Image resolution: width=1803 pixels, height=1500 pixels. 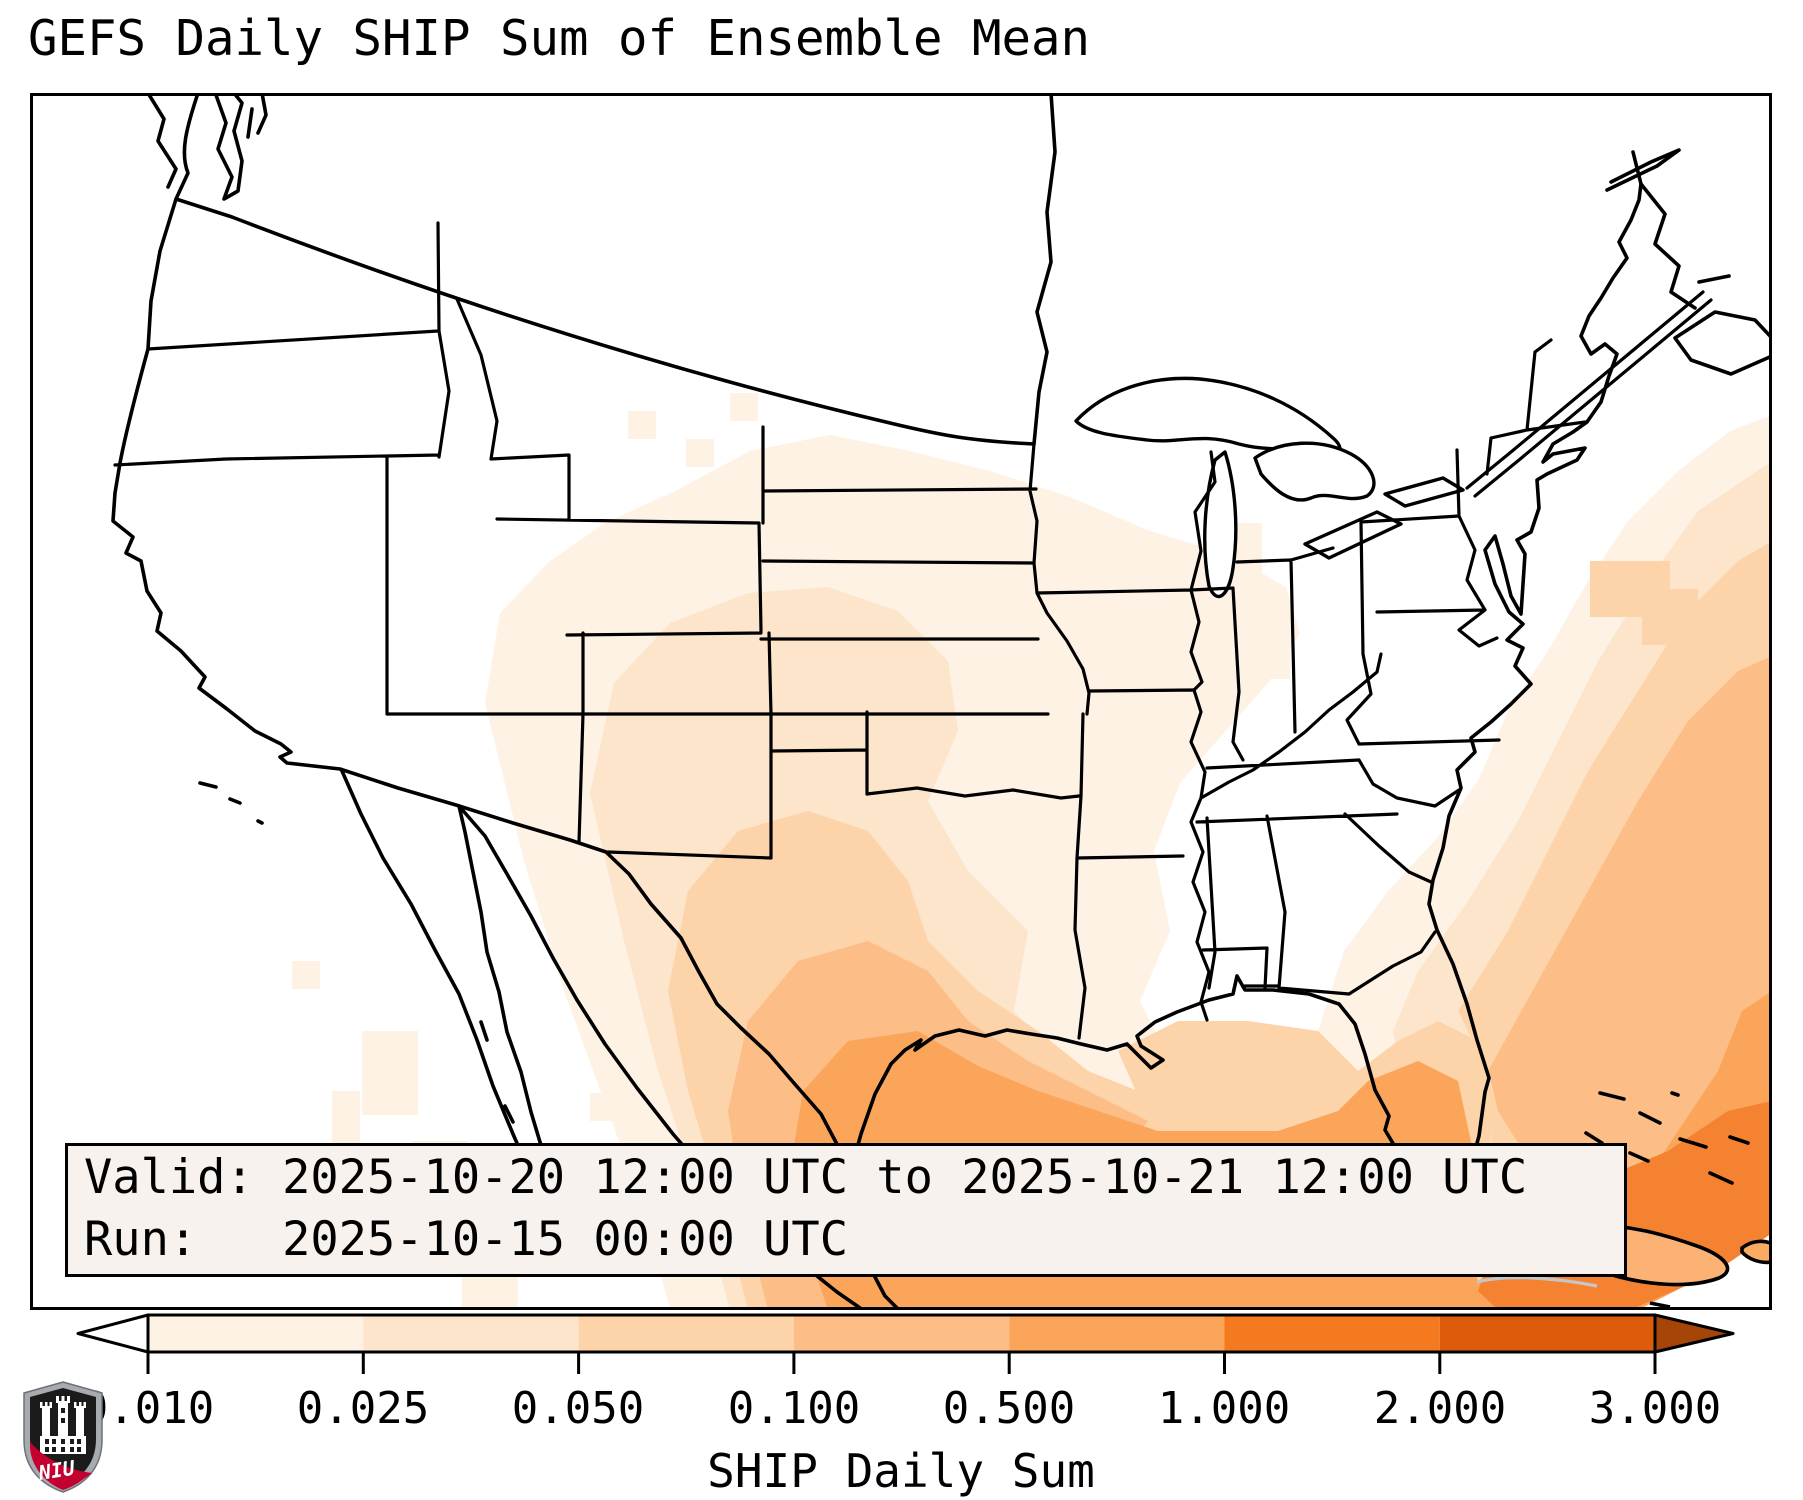 What do you see at coordinates (1667, 1138) in the screenshot?
I see `bahamas-islands` at bounding box center [1667, 1138].